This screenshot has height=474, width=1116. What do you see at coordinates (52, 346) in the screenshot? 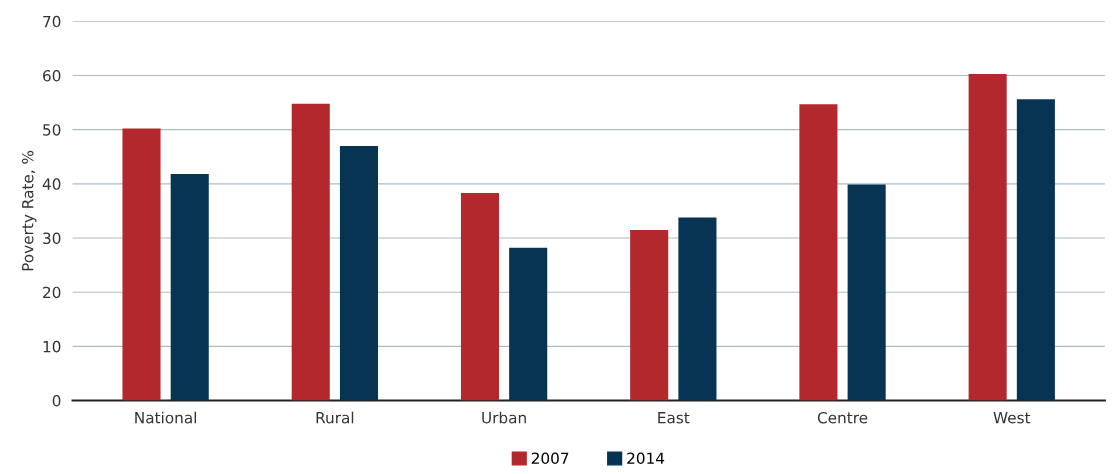
I see `y-tick-label: 10` at bounding box center [52, 346].